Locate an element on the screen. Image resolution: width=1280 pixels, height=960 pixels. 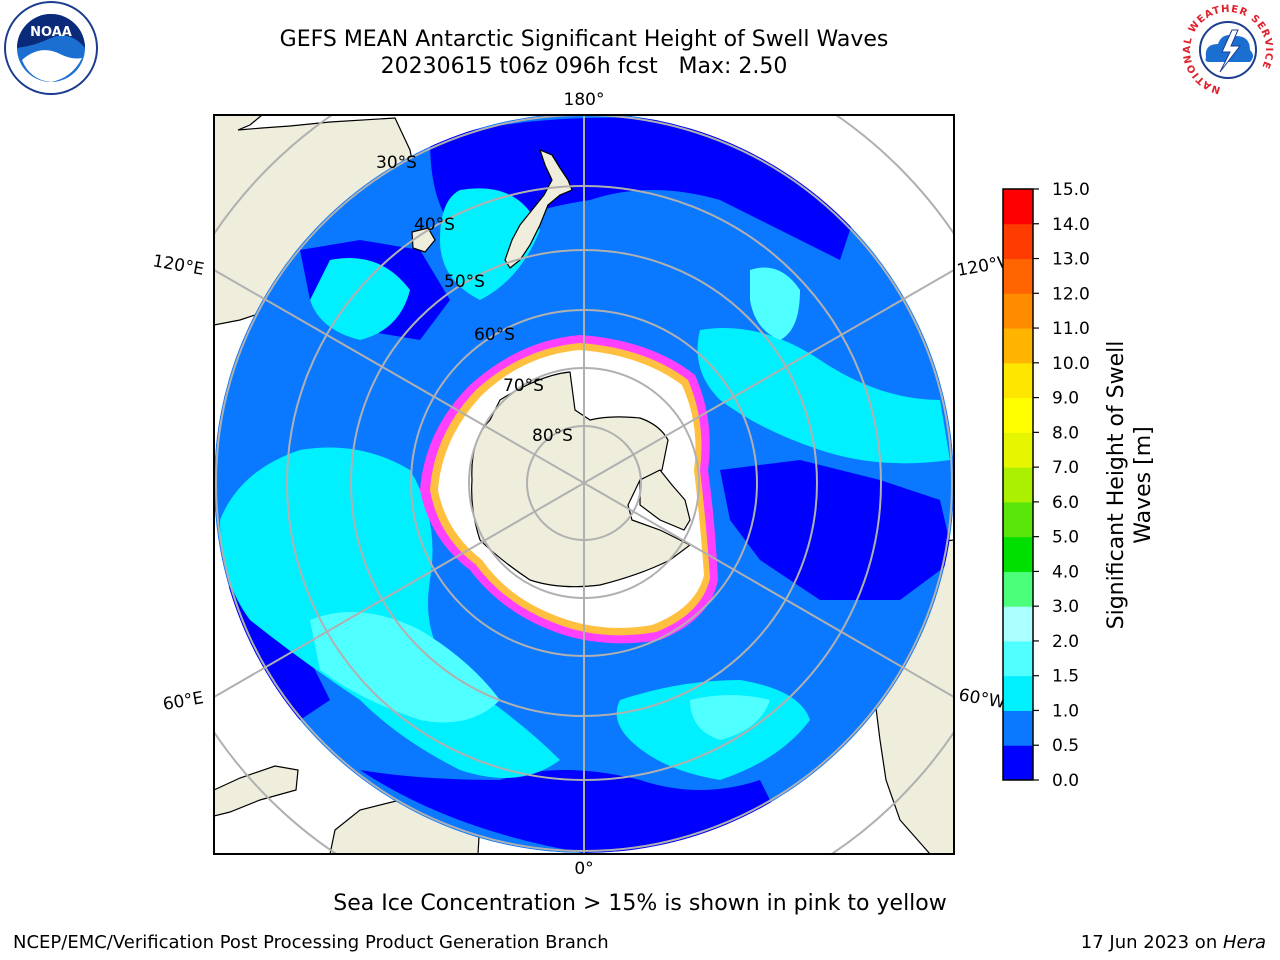
antarctica-land is located at coordinates (581, 479).